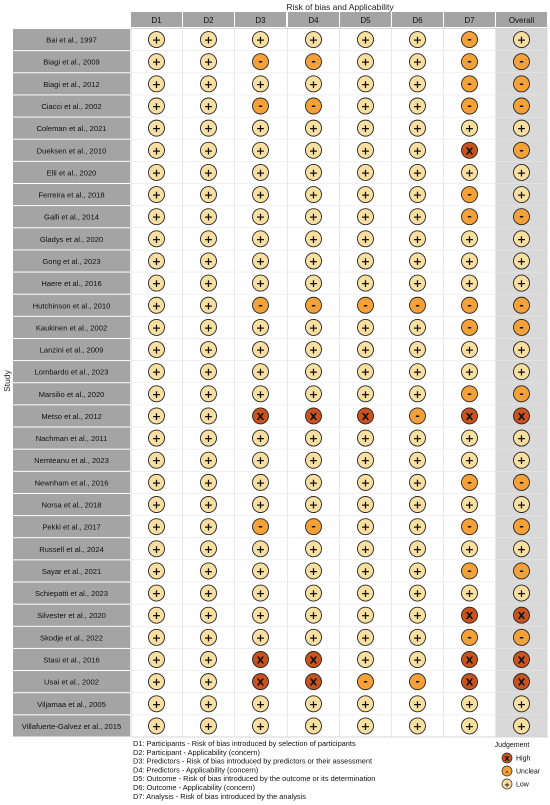  I want to click on legend-symbol: -, so click(507, 772).